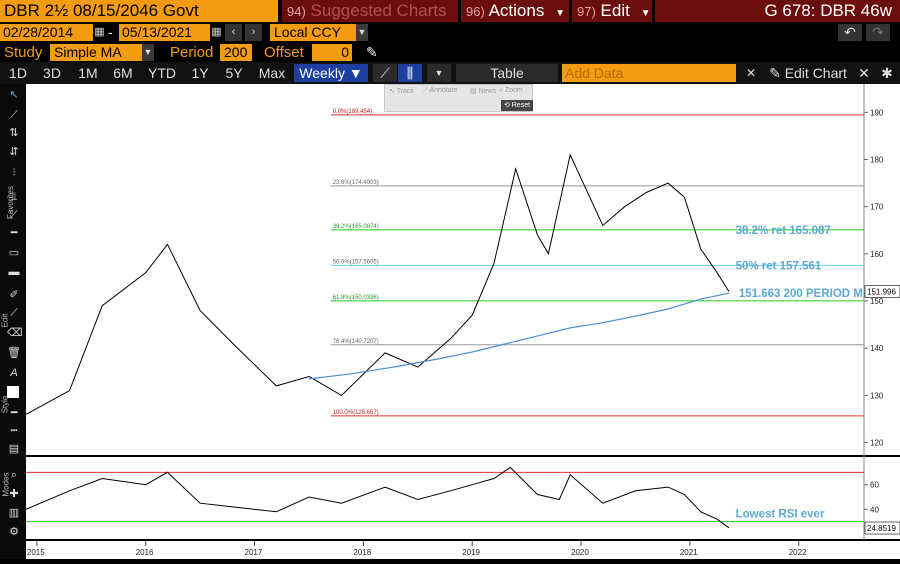 The image size is (900, 564). Describe the element at coordinates (332, 52) in the screenshot. I see `offset-field: 0` at that location.